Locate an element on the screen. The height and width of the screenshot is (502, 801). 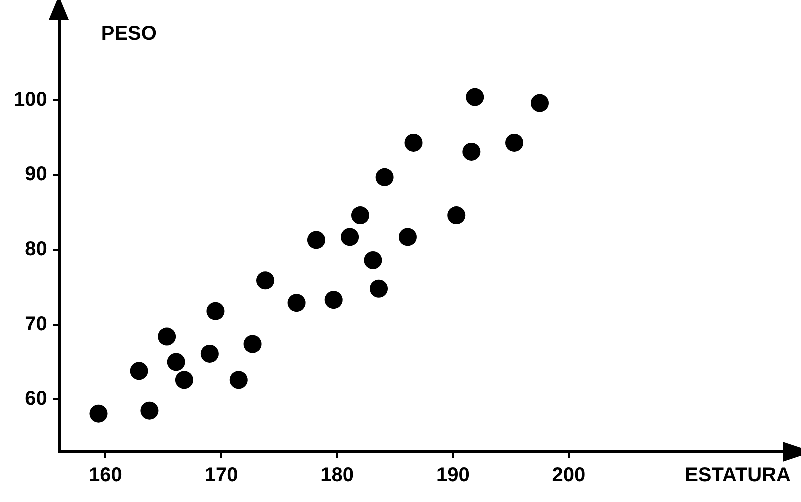
x-tick-label: 170 is located at coordinates (221, 475).